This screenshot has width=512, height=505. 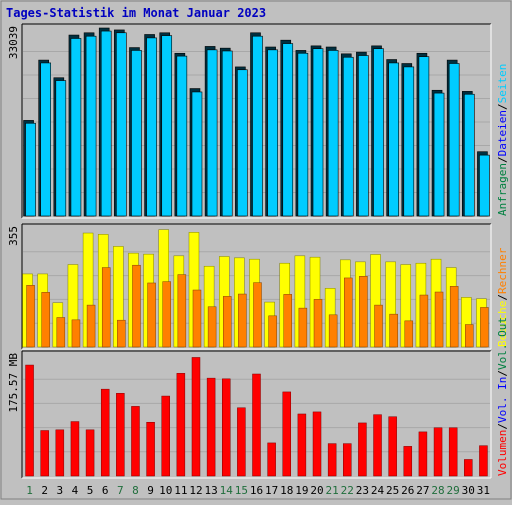 I want to click on legend-entry: Vol. Out, so click(x=502, y=343).